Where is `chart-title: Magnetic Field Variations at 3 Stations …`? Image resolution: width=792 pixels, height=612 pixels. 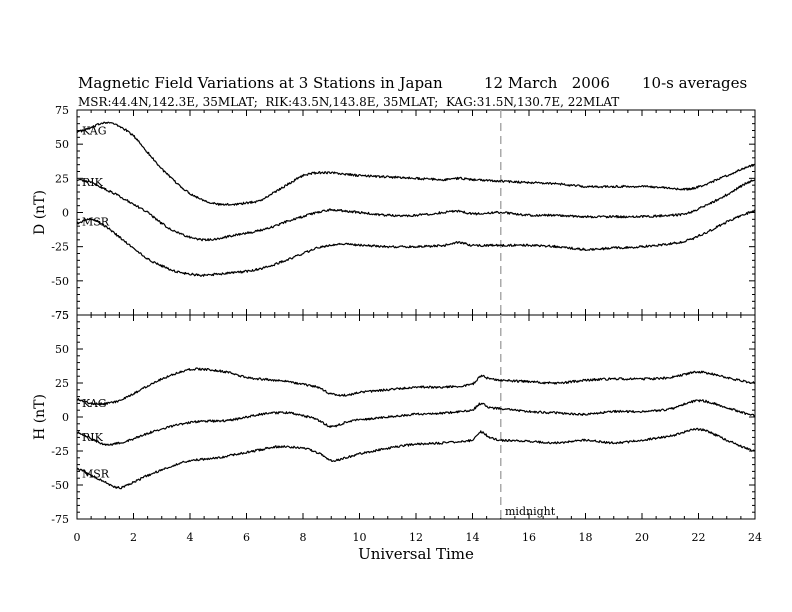
chart-title: Magnetic Field Variations at 3 Stations … is located at coordinates (260, 83).